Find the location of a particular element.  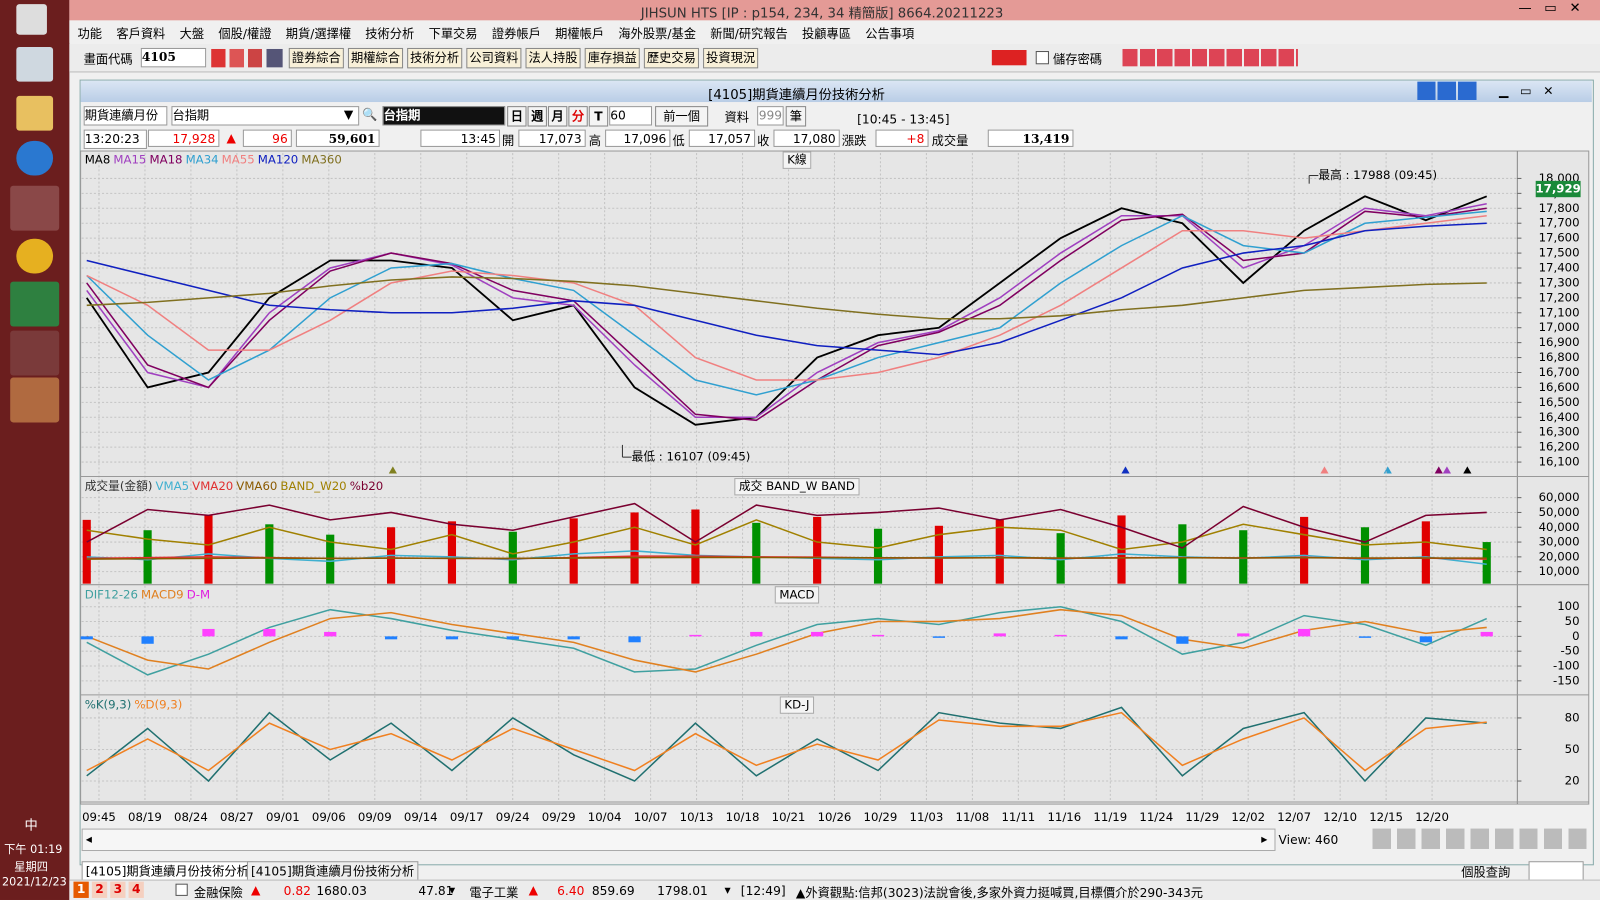

change-label: 漲跌 is located at coordinates (854, 140).